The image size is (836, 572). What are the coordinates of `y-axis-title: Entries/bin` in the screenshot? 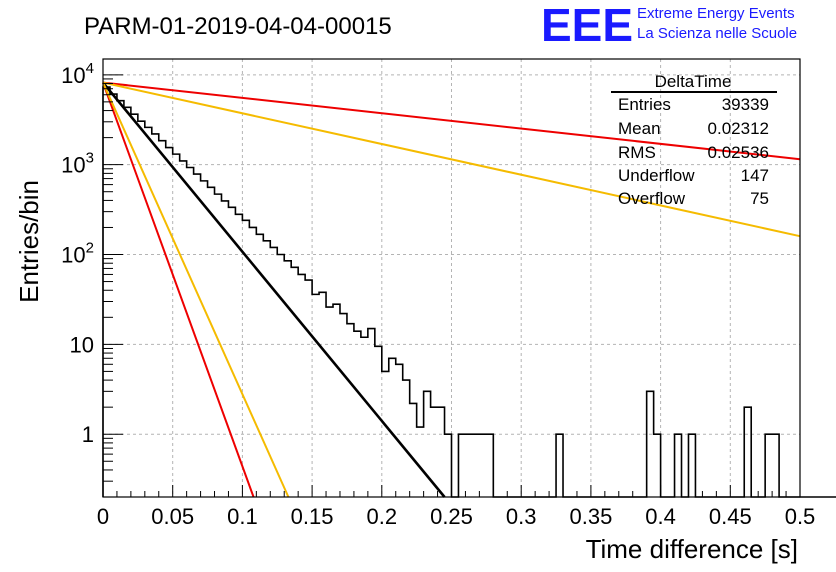 It's located at (29, 241).